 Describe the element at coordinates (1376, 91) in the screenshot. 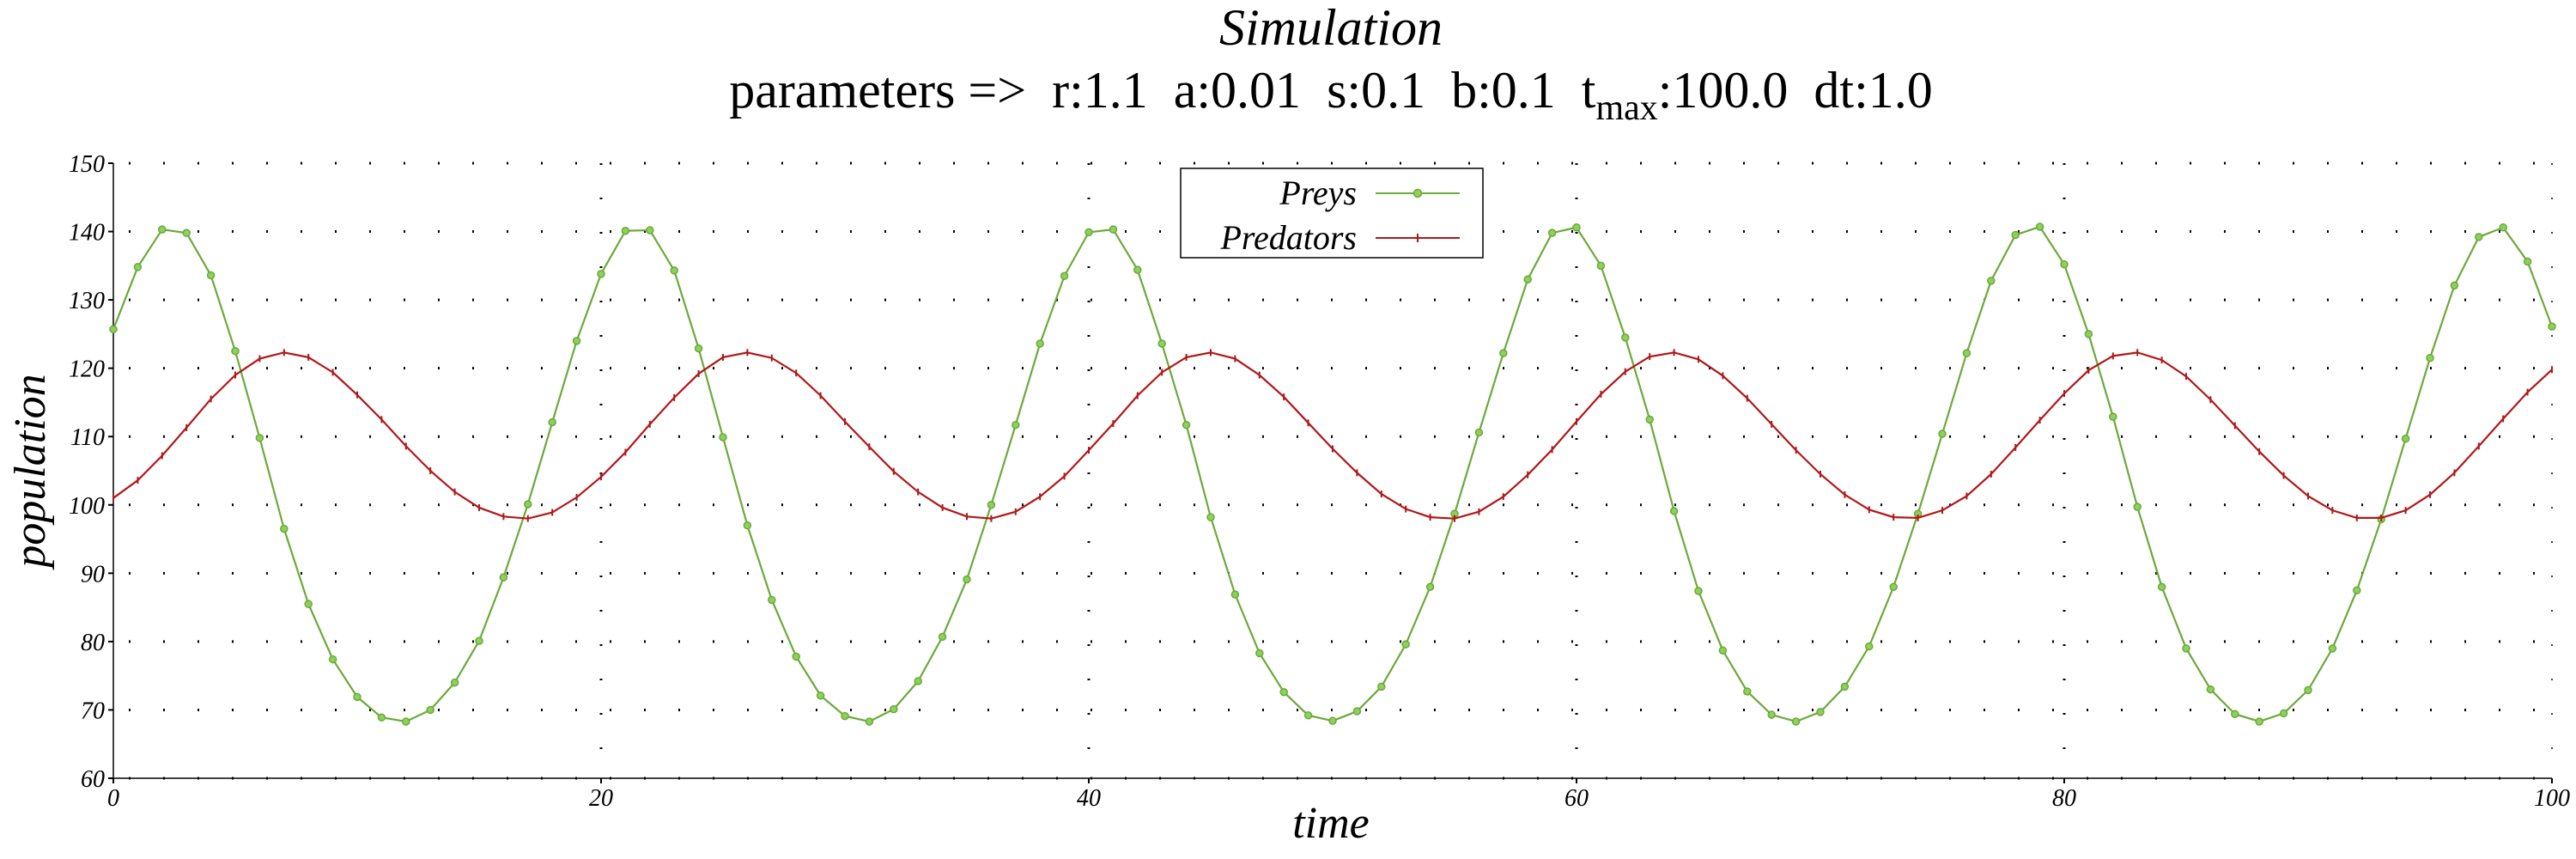

I see `param-s: s:0.1` at that location.